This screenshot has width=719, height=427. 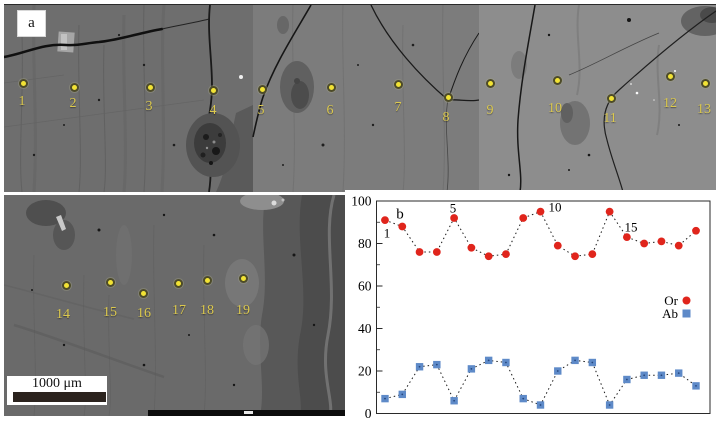 What do you see at coordinates (704, 109) in the screenshot?
I see `analysis-spot-number: 13` at bounding box center [704, 109].